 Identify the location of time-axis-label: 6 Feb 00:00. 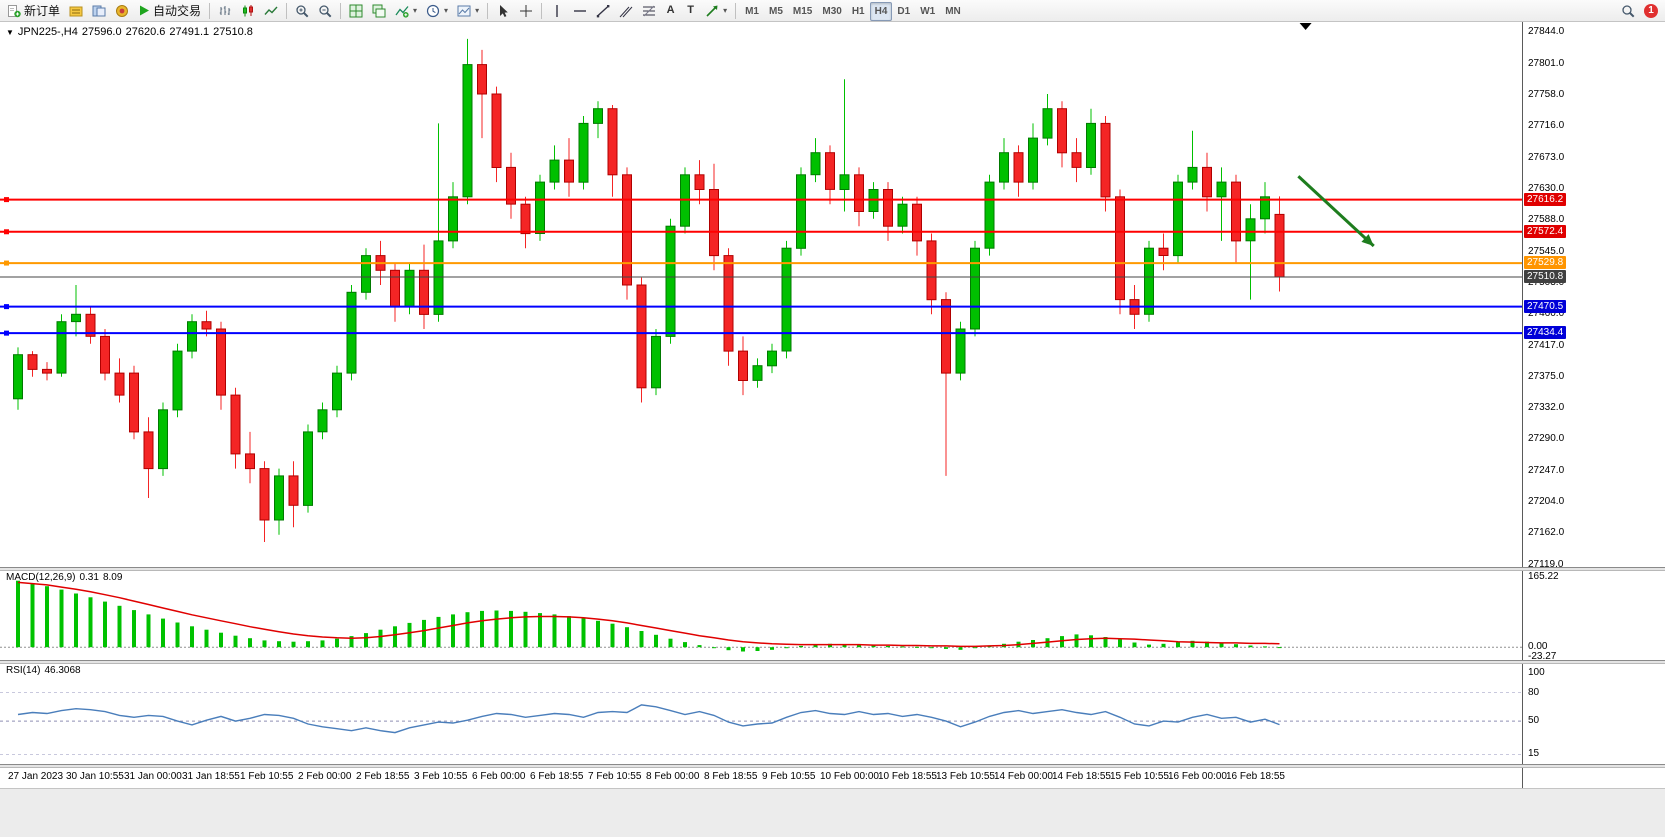
(499, 776).